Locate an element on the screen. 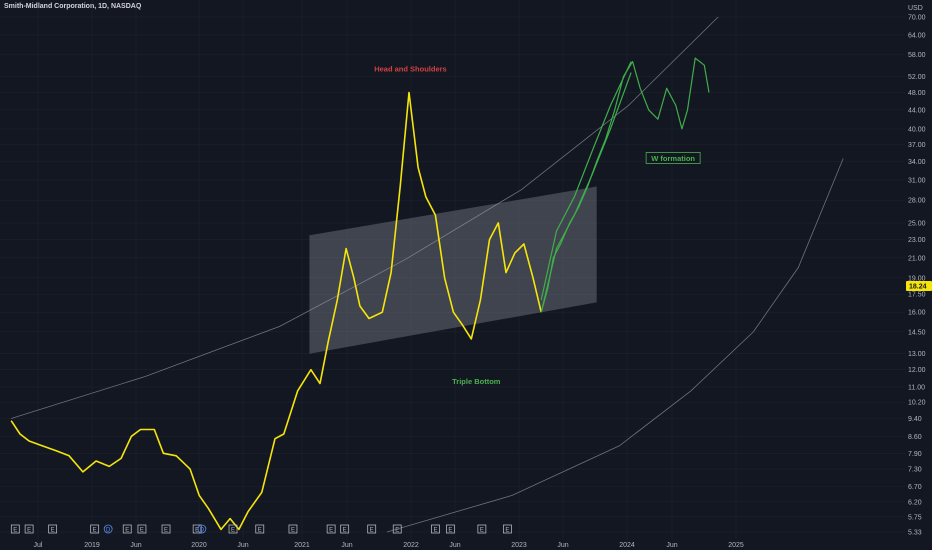 The image size is (932, 550). y-tick-label: 16.00 is located at coordinates (917, 313).